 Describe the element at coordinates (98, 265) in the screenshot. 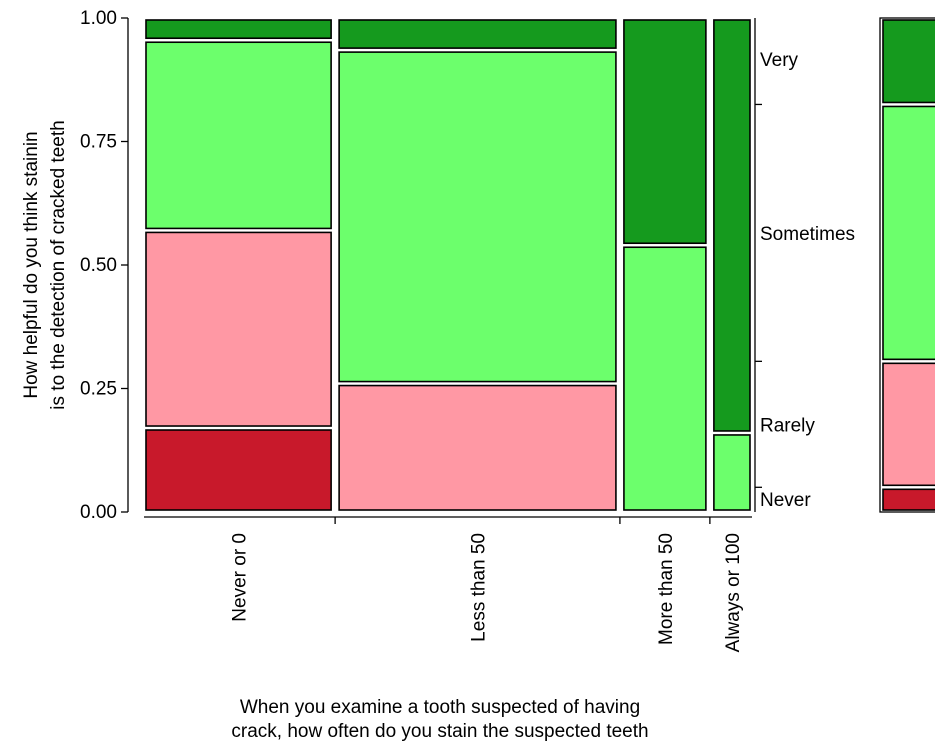

I see `y-tick-label: 0.50` at that location.